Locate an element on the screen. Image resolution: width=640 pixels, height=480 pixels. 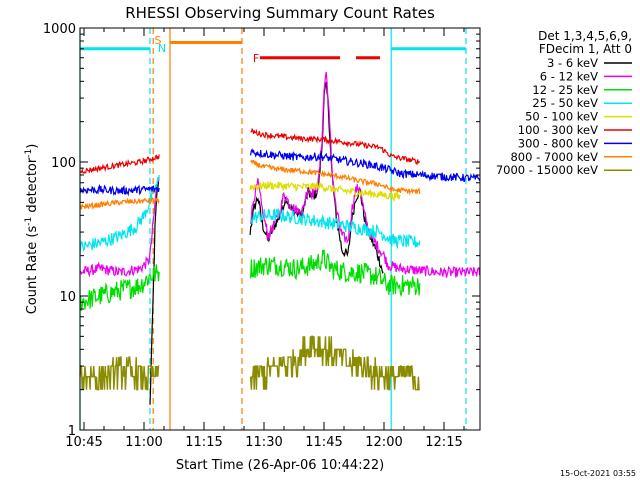
y-label-sup1: -1 is located at coordinates (29, 221).